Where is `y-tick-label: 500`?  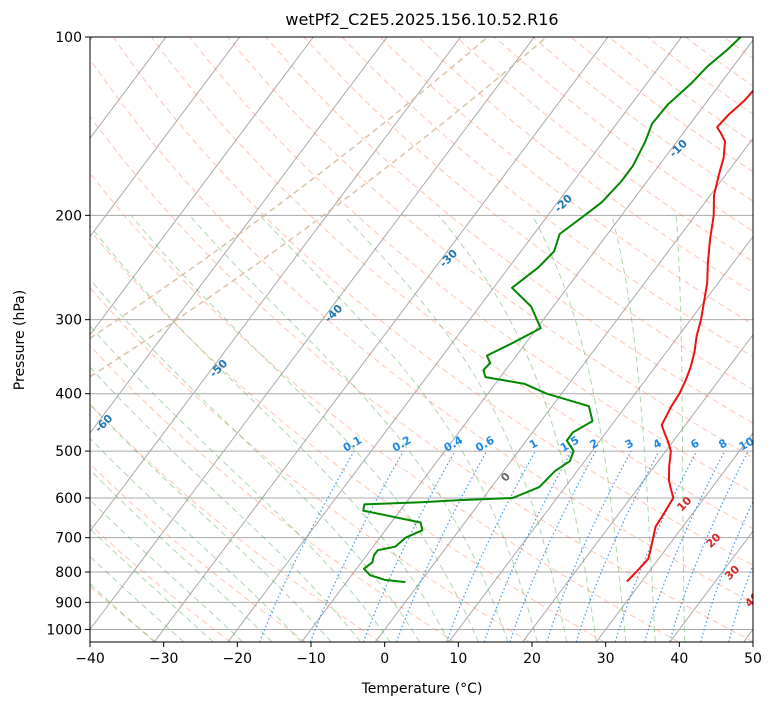
y-tick-label: 500 is located at coordinates (68, 452).